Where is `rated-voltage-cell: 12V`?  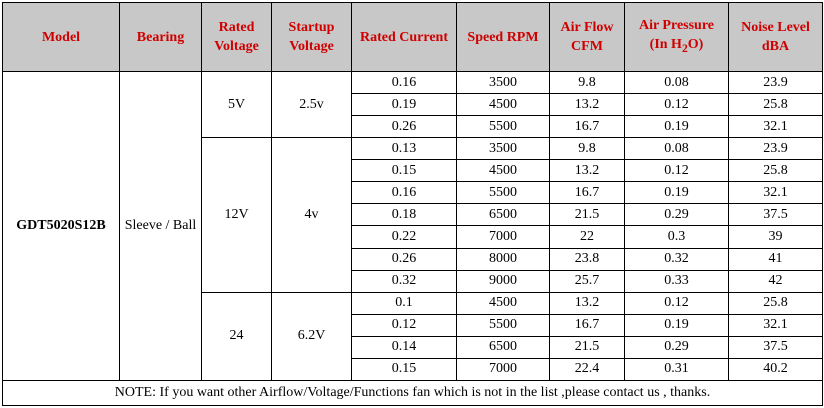
rated-voltage-cell: 12V is located at coordinates (237, 215).